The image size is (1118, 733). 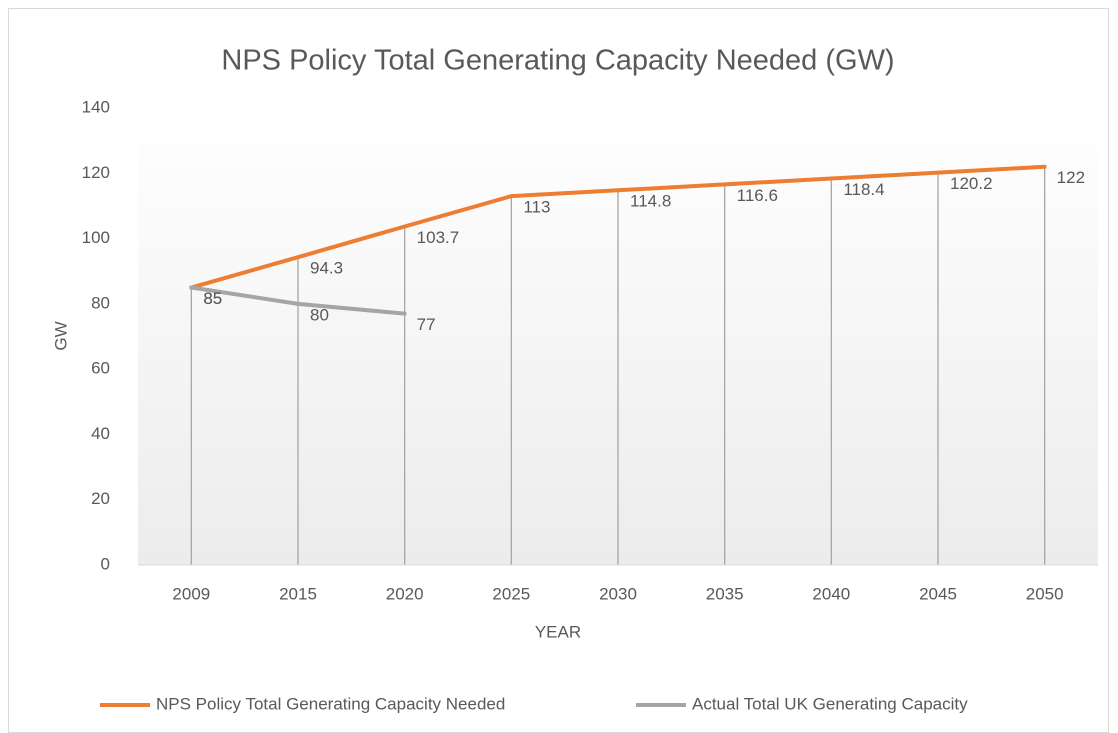 I want to click on data-label: 103.7, so click(x=438, y=237).